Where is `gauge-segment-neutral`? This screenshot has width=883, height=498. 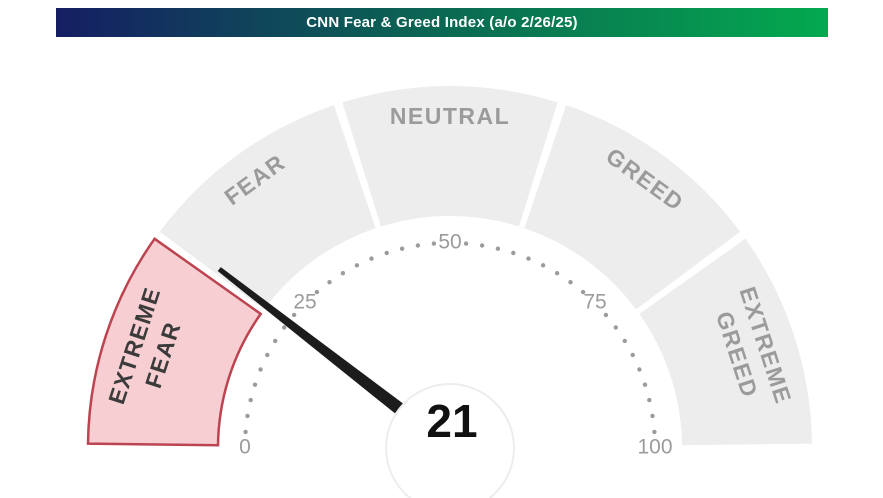 gauge-segment-neutral is located at coordinates (450, 156).